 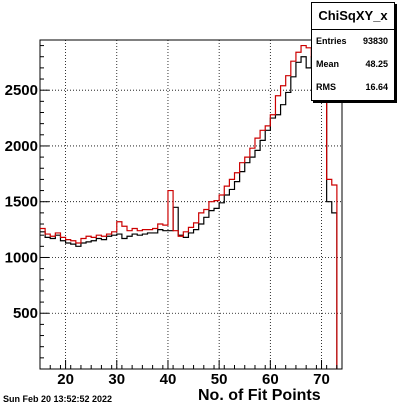 I want to click on x-tick-label: 60, so click(x=270, y=379).